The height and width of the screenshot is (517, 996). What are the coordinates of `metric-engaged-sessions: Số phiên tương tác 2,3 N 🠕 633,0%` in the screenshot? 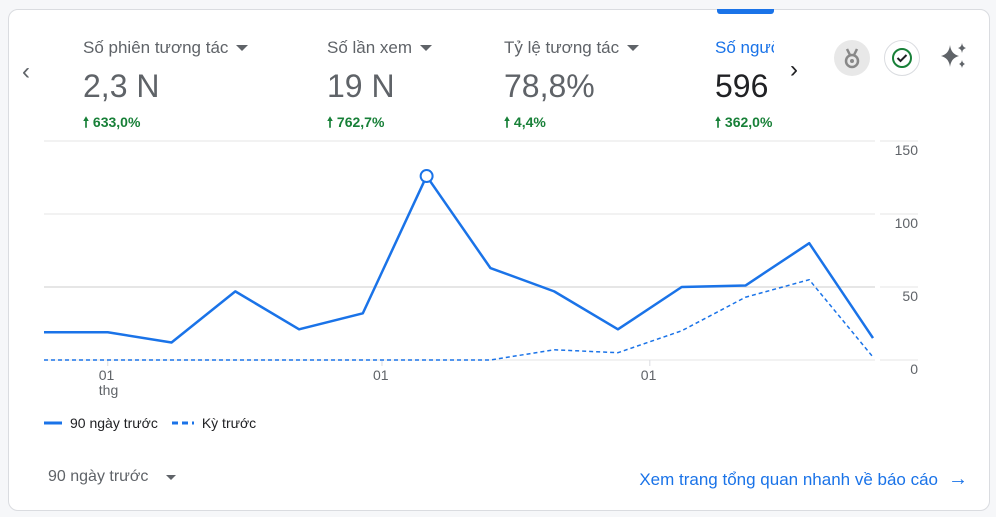 It's located at (183, 87).